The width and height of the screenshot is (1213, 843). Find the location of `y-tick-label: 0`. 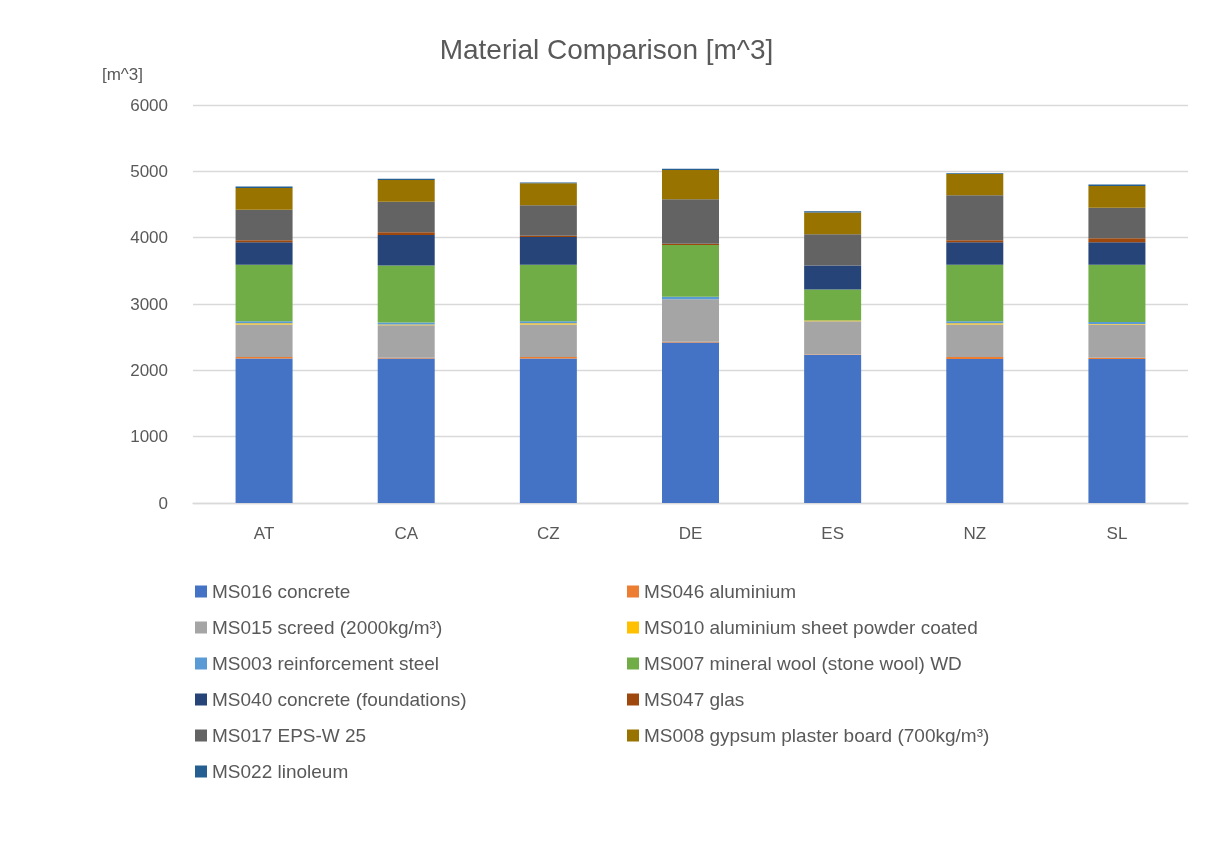

y-tick-label: 0 is located at coordinates (163, 503).